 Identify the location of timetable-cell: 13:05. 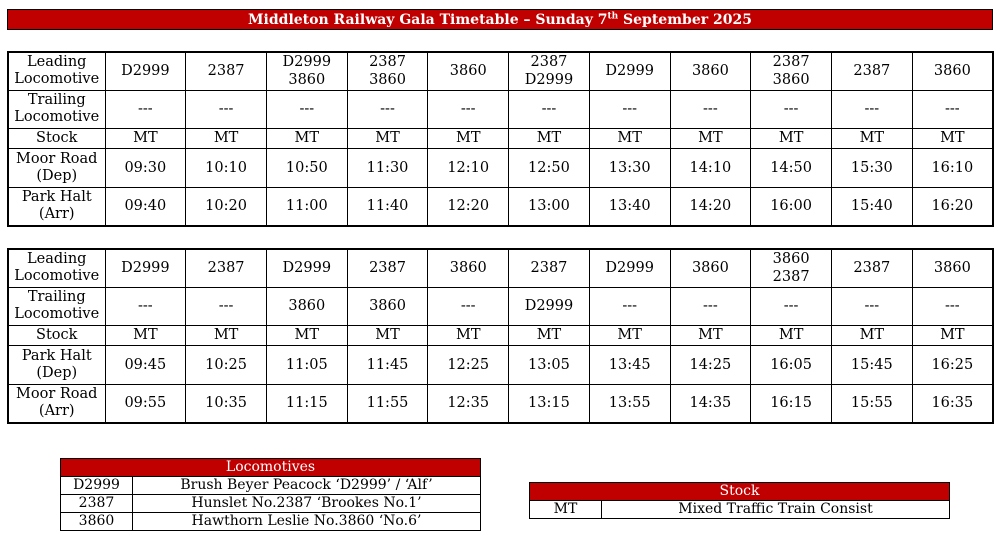
(549, 364).